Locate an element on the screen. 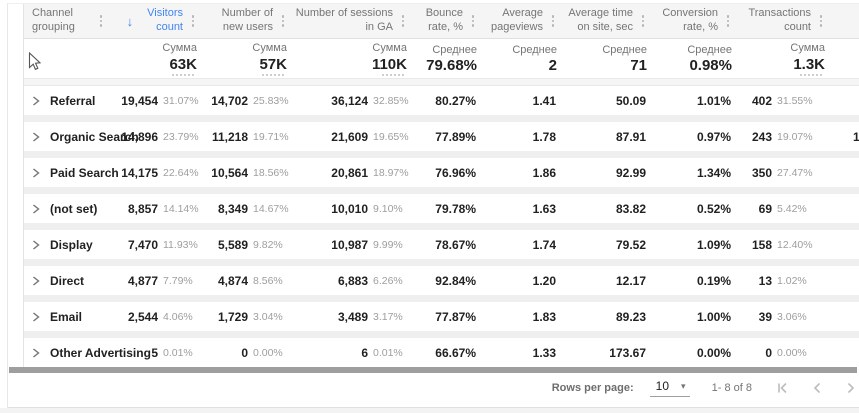  sort-desc-icon: ↓ is located at coordinates (130, 21).